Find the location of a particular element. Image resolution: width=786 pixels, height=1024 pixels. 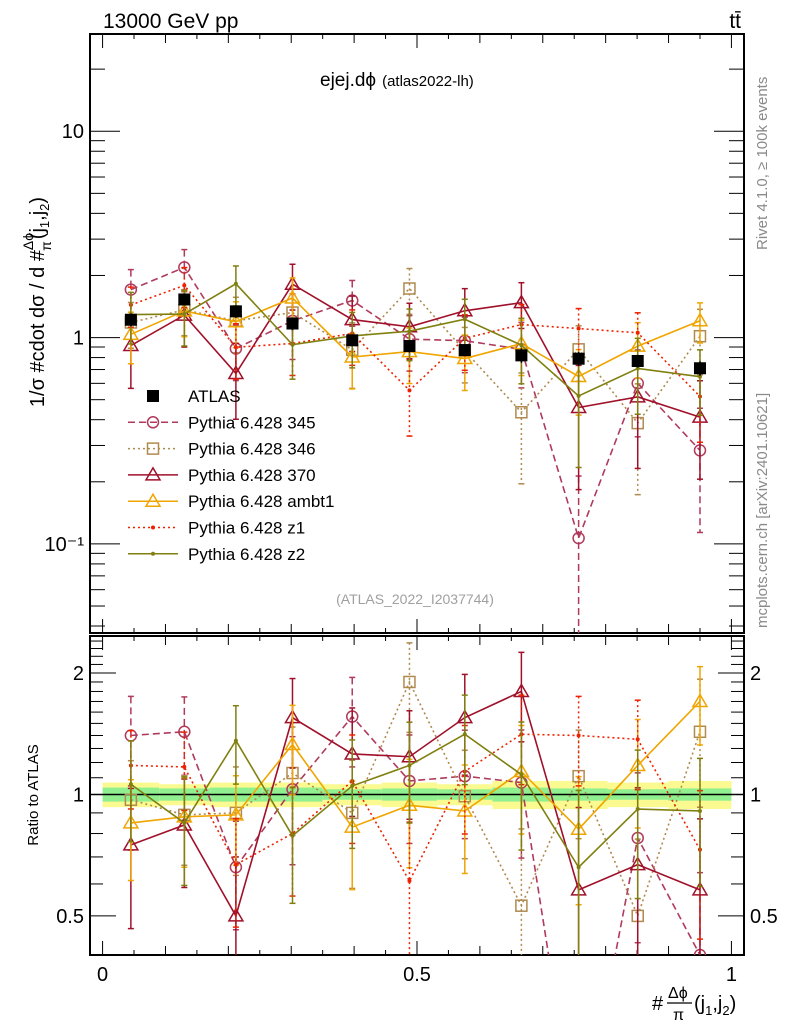

legend-entry: Pythia 6.428 z2 is located at coordinates (216, 554).